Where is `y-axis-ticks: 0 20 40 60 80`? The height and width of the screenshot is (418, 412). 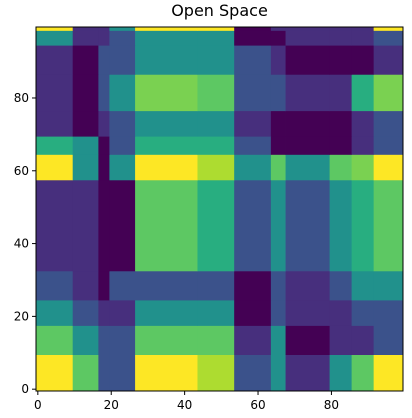
y-axis-ticks: 0 20 40 60 80 is located at coordinates (25, 243).